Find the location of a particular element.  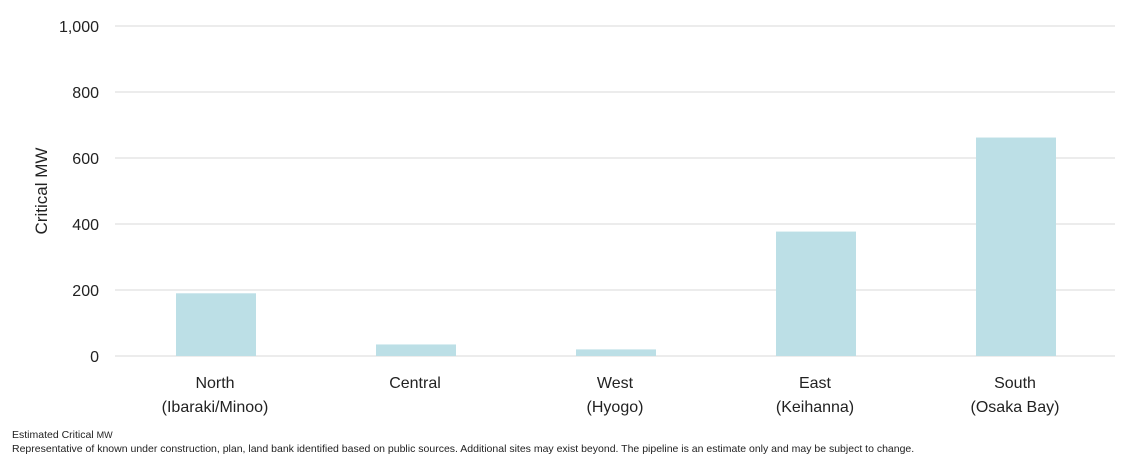

y-tick-label: 200 is located at coordinates (85, 291).